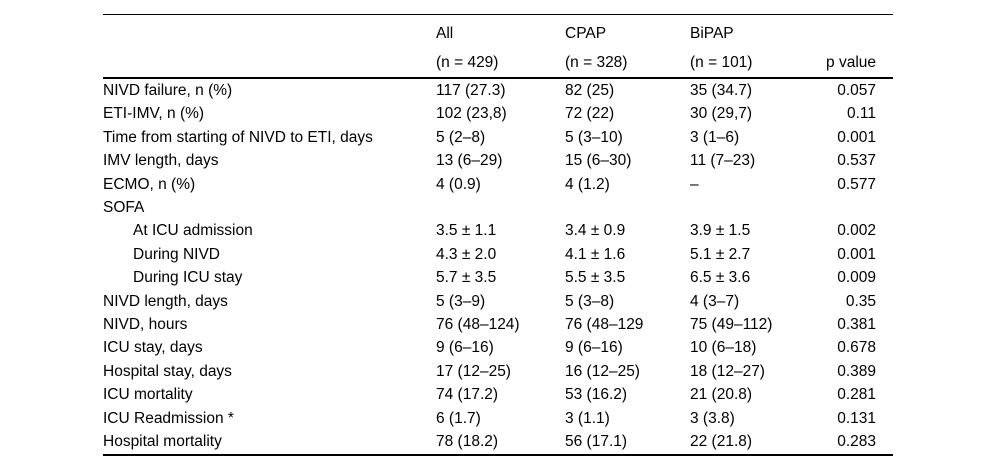 The height and width of the screenshot is (469, 1000). I want to click on cell-all: 17 (12–25), so click(473, 371).